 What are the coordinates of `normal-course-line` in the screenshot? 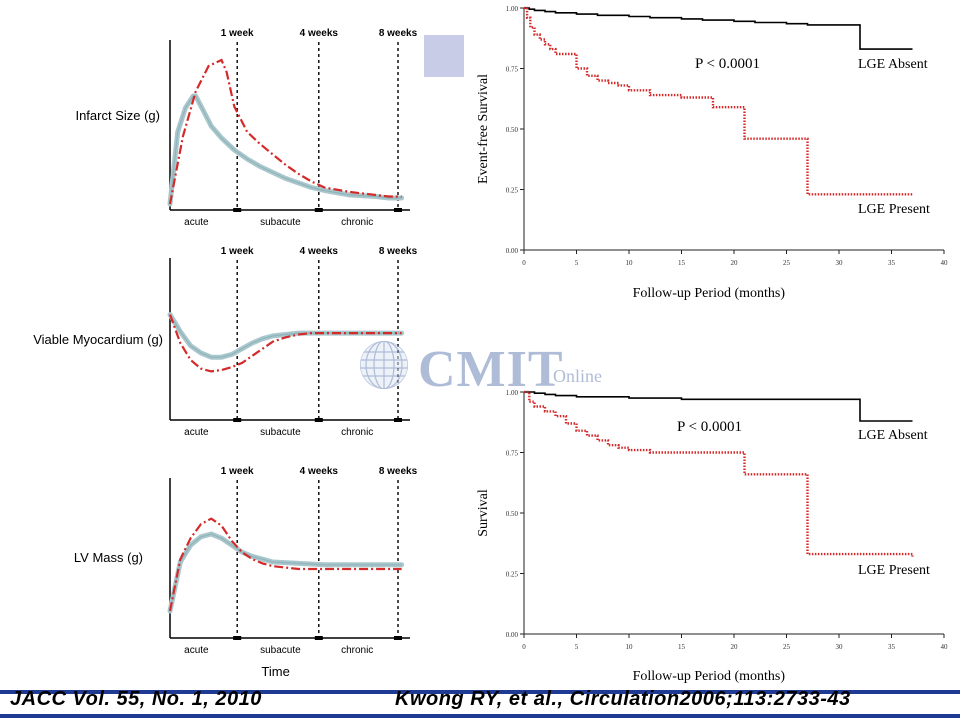 It's located at (286, 572).